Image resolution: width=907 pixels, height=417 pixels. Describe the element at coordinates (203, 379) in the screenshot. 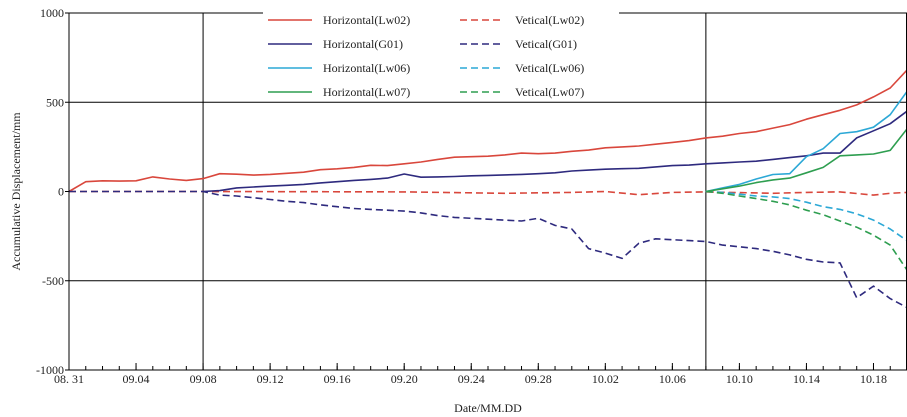

I see `x-tick-label: 09.08` at that location.